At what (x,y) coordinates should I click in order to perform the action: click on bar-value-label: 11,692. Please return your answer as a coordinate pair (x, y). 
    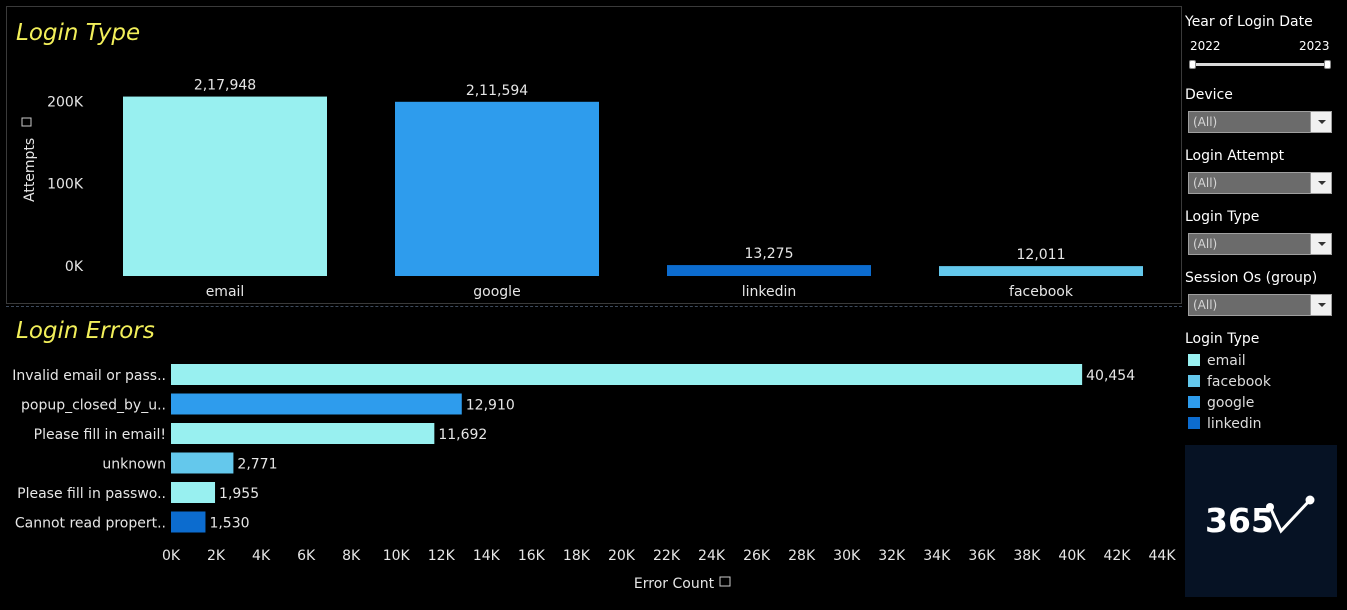
    Looking at the image, I should click on (462, 435).